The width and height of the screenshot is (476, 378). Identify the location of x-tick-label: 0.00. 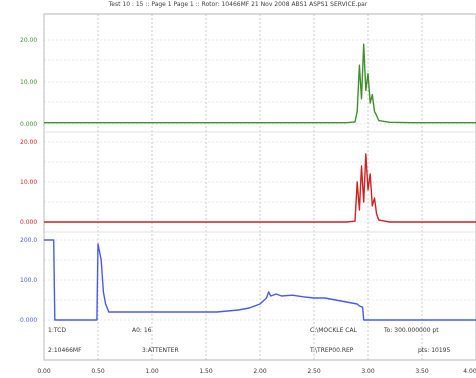
(44, 371).